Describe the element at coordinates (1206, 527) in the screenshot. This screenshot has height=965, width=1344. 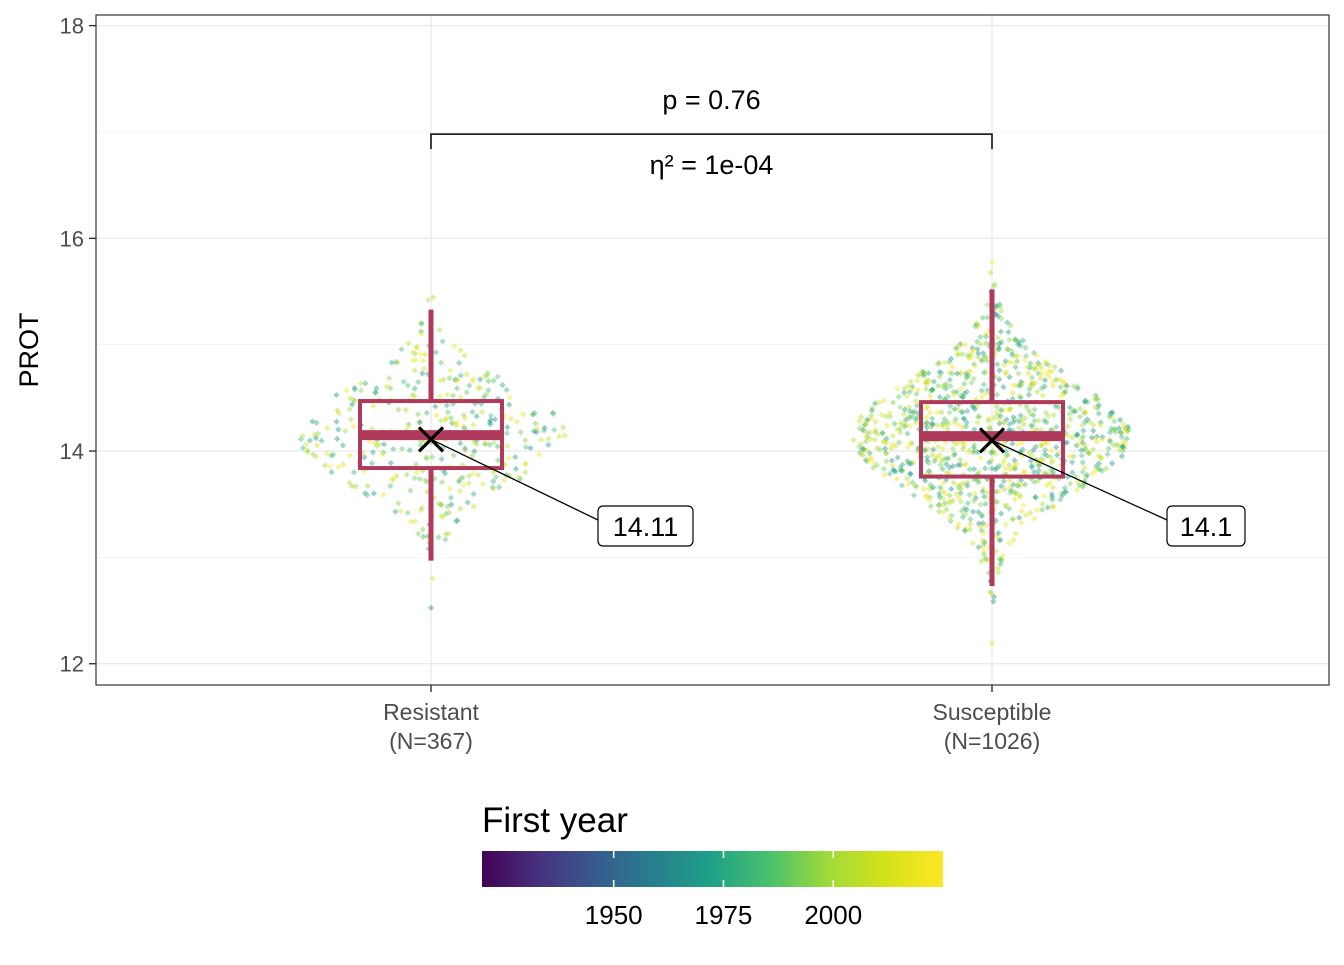
I see `mean-label: 14.1` at that location.